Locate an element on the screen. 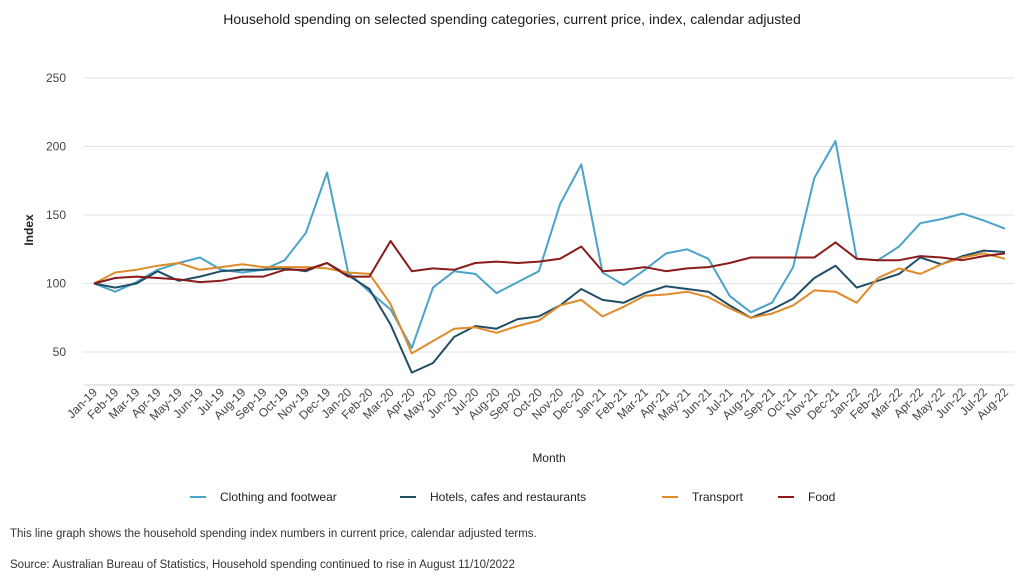 Image resolution: width=1024 pixels, height=576 pixels. series-line-food is located at coordinates (549, 262).